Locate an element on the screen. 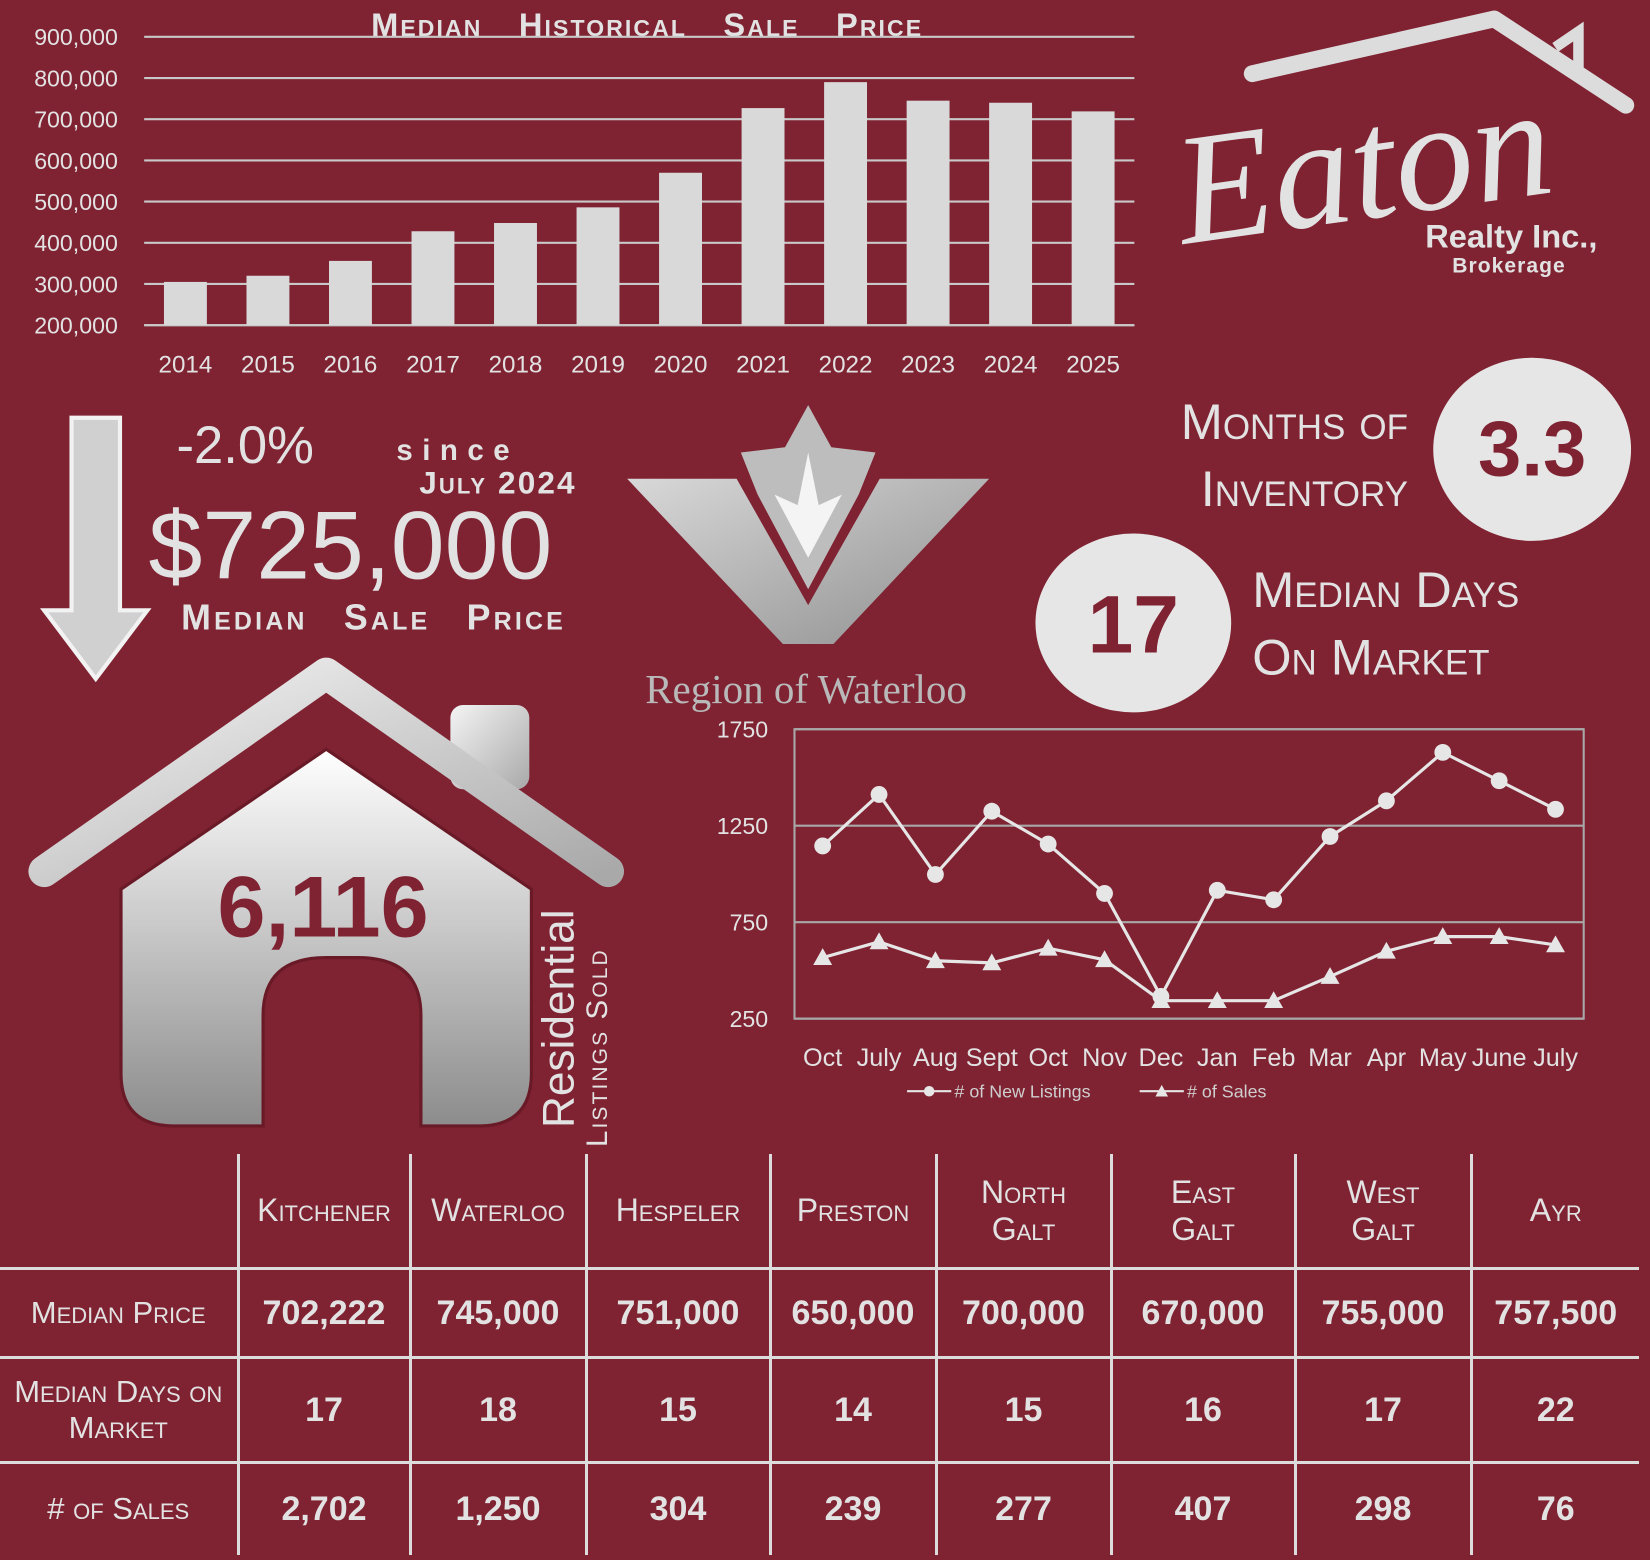 This screenshot has height=1560, width=1650. row-label: Median Price is located at coordinates (119, 1312).